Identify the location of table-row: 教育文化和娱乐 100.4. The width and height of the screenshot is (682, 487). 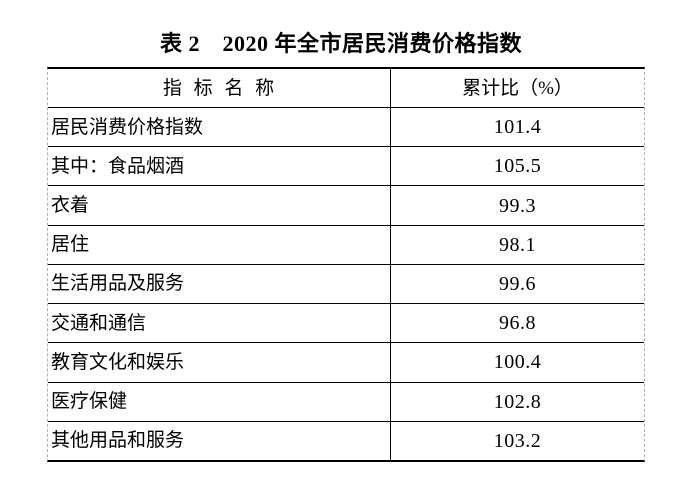
(346, 363).